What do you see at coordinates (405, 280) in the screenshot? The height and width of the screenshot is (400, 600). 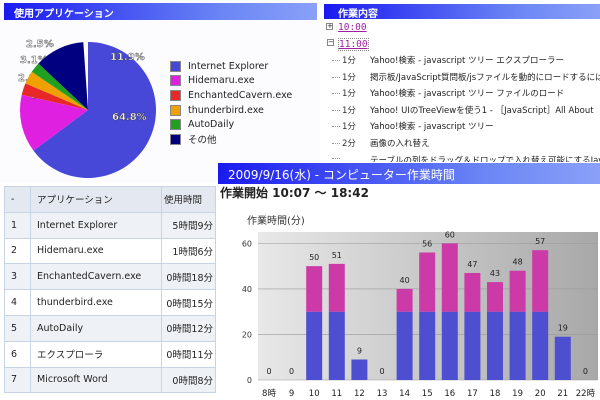 I see `bar-value-label: 40` at bounding box center [405, 280].